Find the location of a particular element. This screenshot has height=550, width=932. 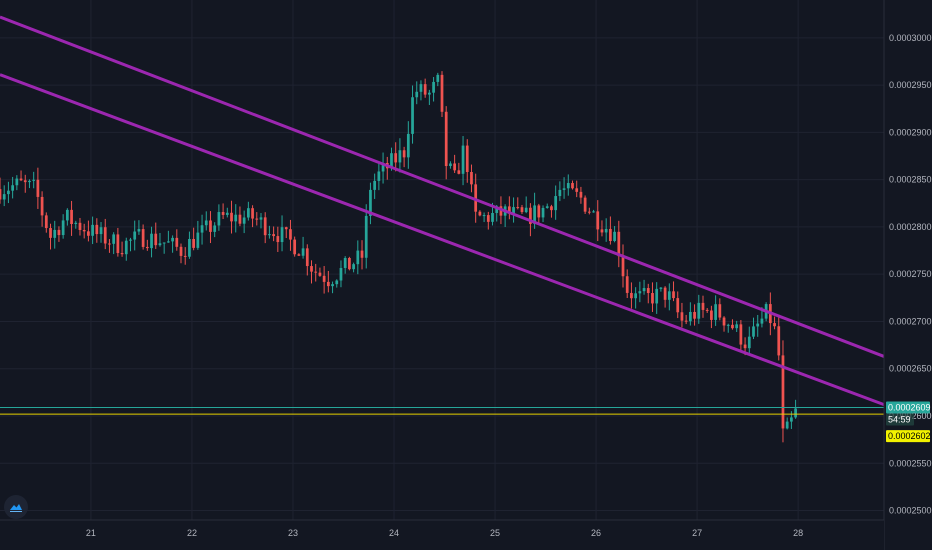

time-axis: 21 22 23 24 25 26 27 28 is located at coordinates (442, 534).